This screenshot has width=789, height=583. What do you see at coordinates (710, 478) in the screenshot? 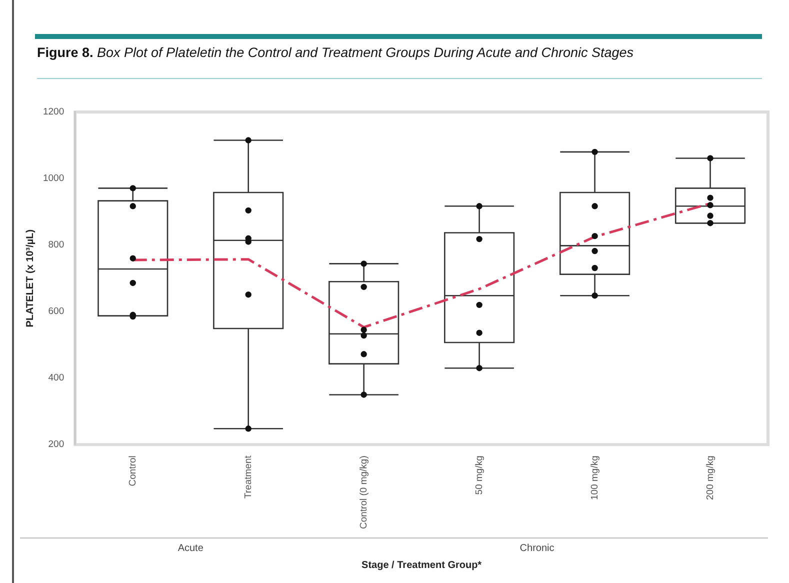
I see `x-tick-label: 200 mg/kg` at bounding box center [710, 478].